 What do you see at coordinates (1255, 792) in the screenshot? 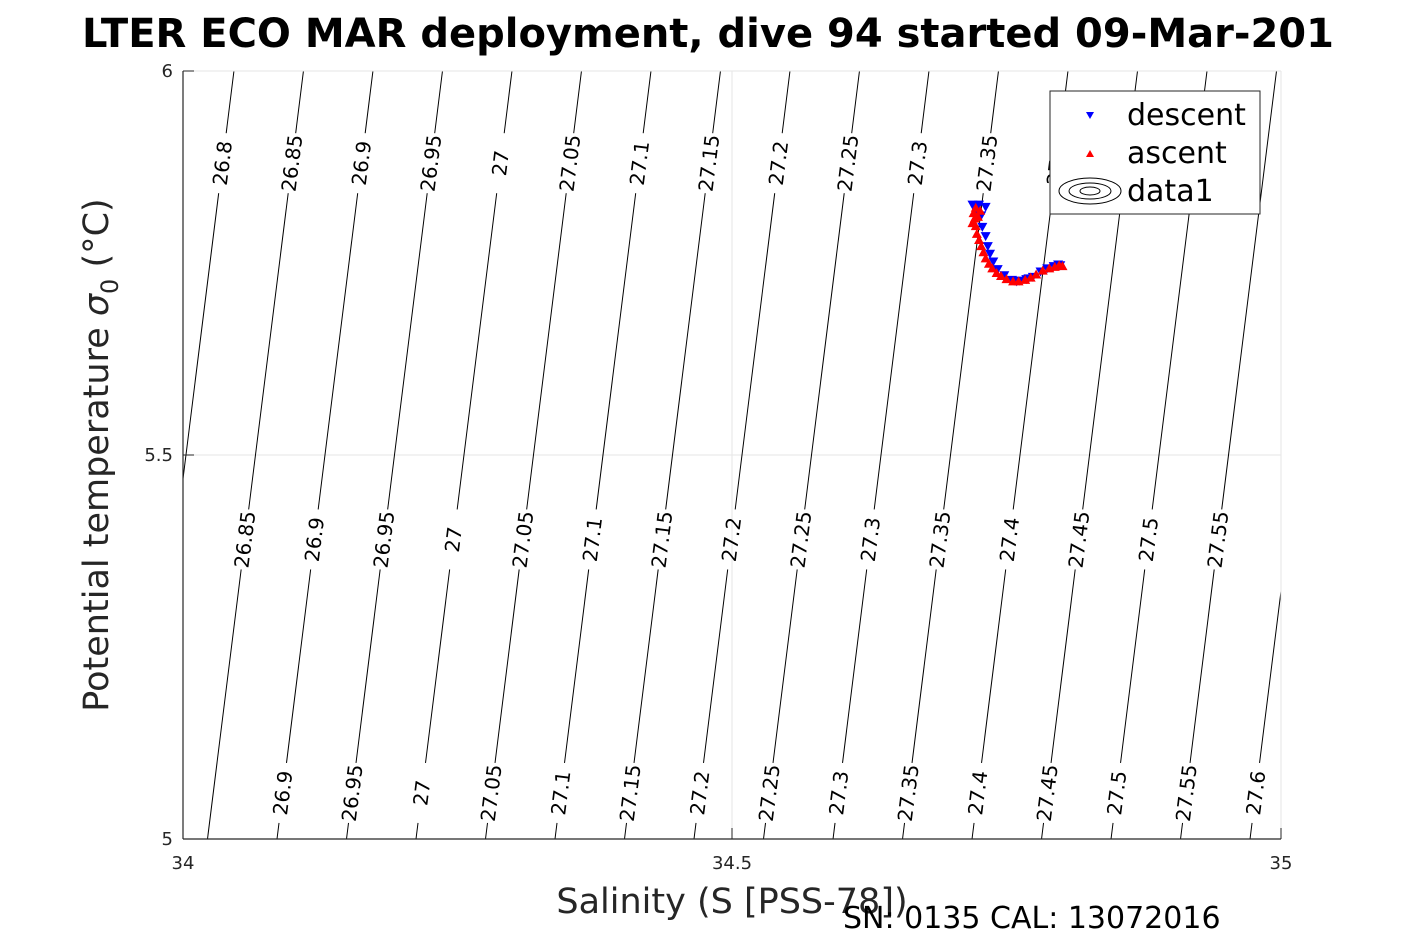
I see `contour-label: 27.6` at bounding box center [1255, 792].